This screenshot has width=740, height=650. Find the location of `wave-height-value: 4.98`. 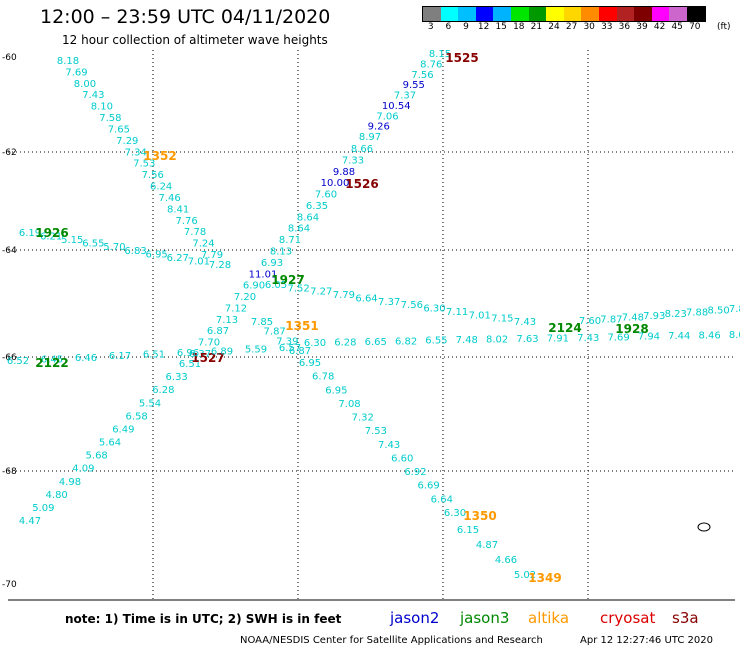

wave-height-value: 4.98 is located at coordinates (70, 482).